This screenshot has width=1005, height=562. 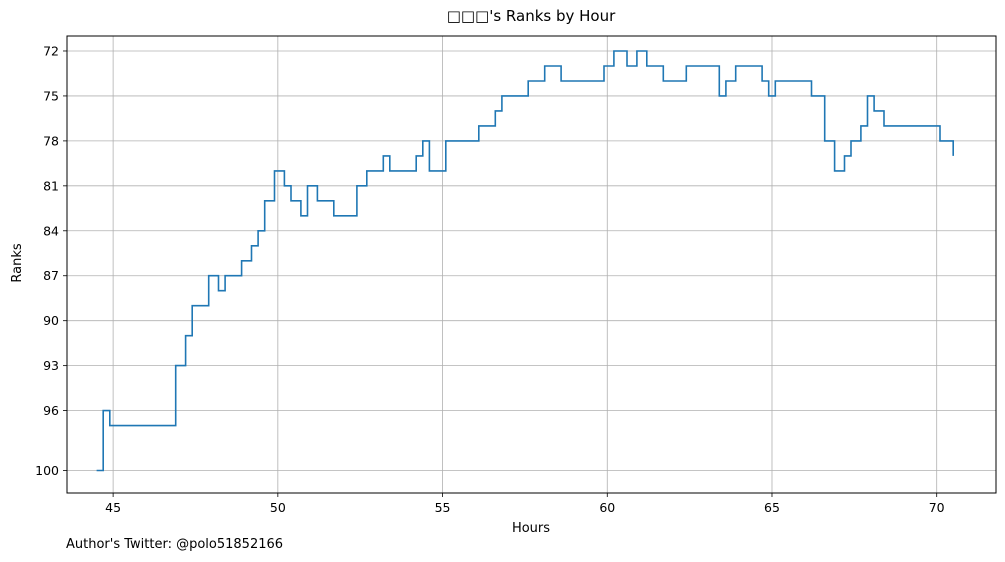 What do you see at coordinates (443, 507) in the screenshot?
I see `x-tick-label: 55` at bounding box center [443, 507].